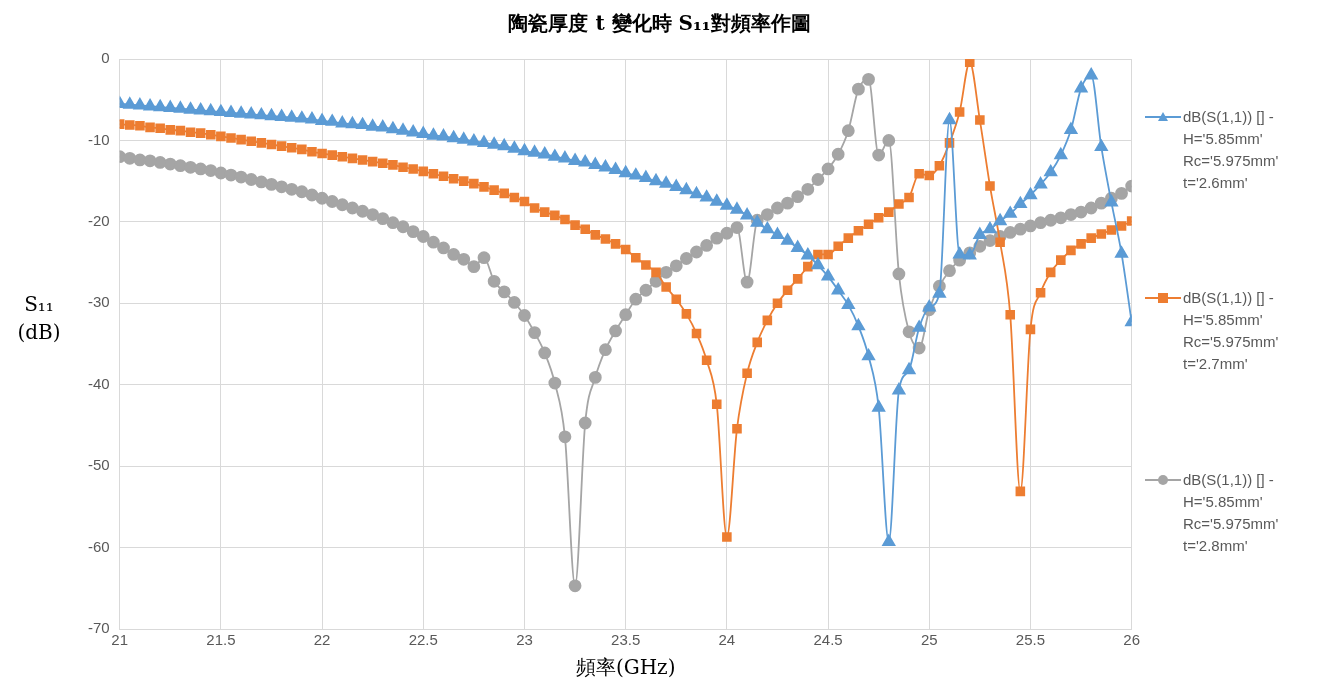 The image size is (1319, 693). What do you see at coordinates (322, 640) in the screenshot?
I see `x-tick-label: 22` at bounding box center [322, 640].